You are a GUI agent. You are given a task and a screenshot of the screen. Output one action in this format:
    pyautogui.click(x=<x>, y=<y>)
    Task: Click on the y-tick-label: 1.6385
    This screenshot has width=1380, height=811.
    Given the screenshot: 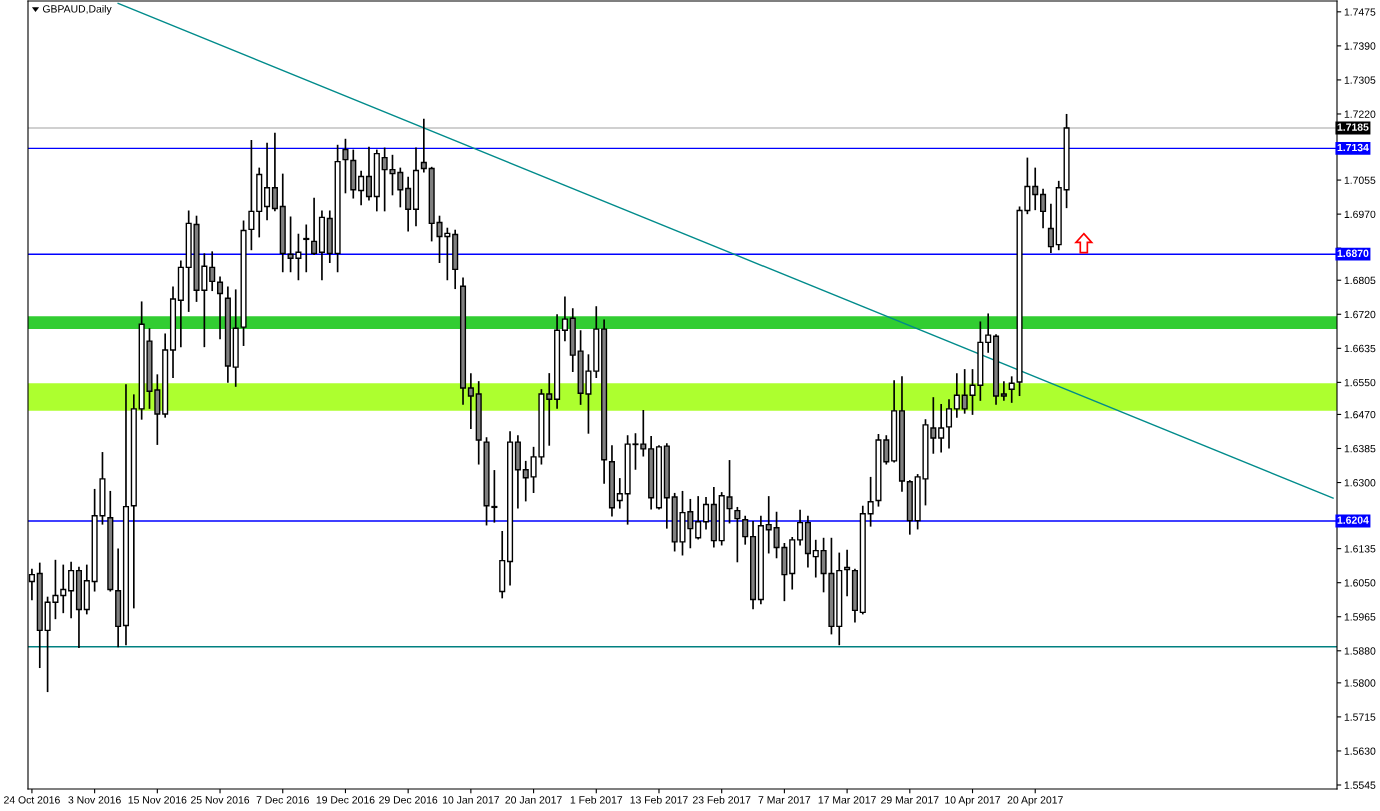 What is the action you would take?
    pyautogui.click(x=1360, y=448)
    